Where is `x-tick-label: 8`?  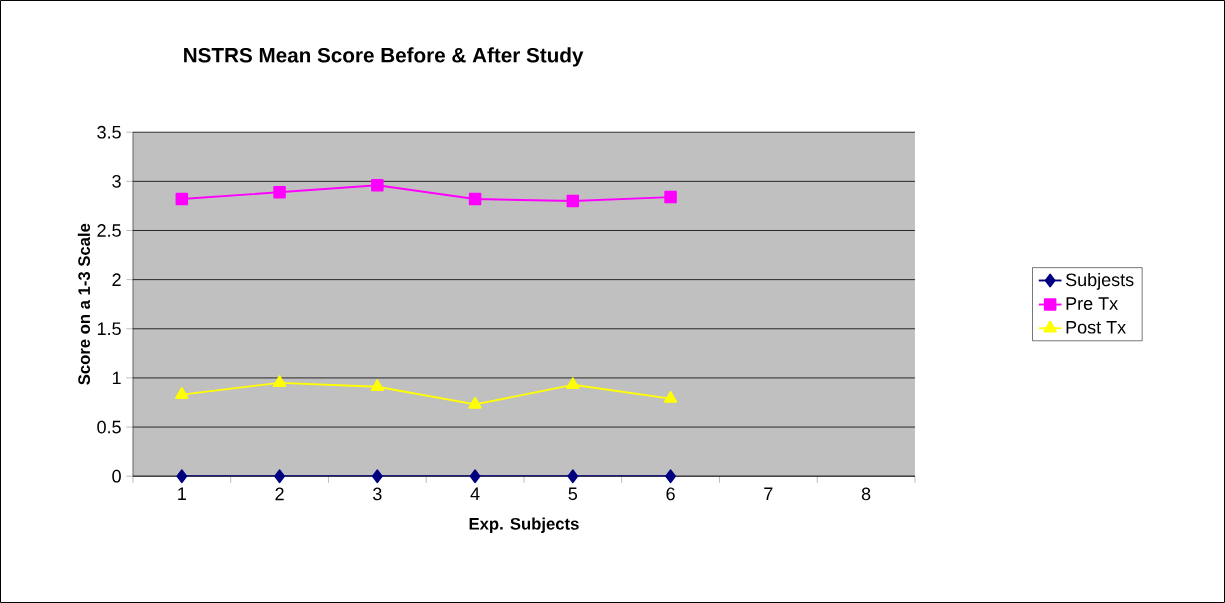
x-tick-label: 8 is located at coordinates (866, 494).